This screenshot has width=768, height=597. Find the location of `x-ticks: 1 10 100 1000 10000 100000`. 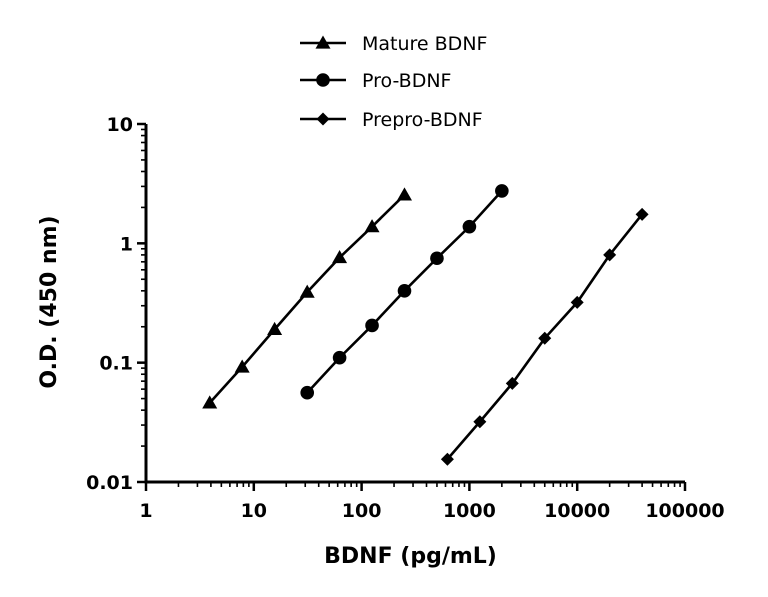

x-ticks: 1 10 100 1000 10000 100000 is located at coordinates (432, 502).